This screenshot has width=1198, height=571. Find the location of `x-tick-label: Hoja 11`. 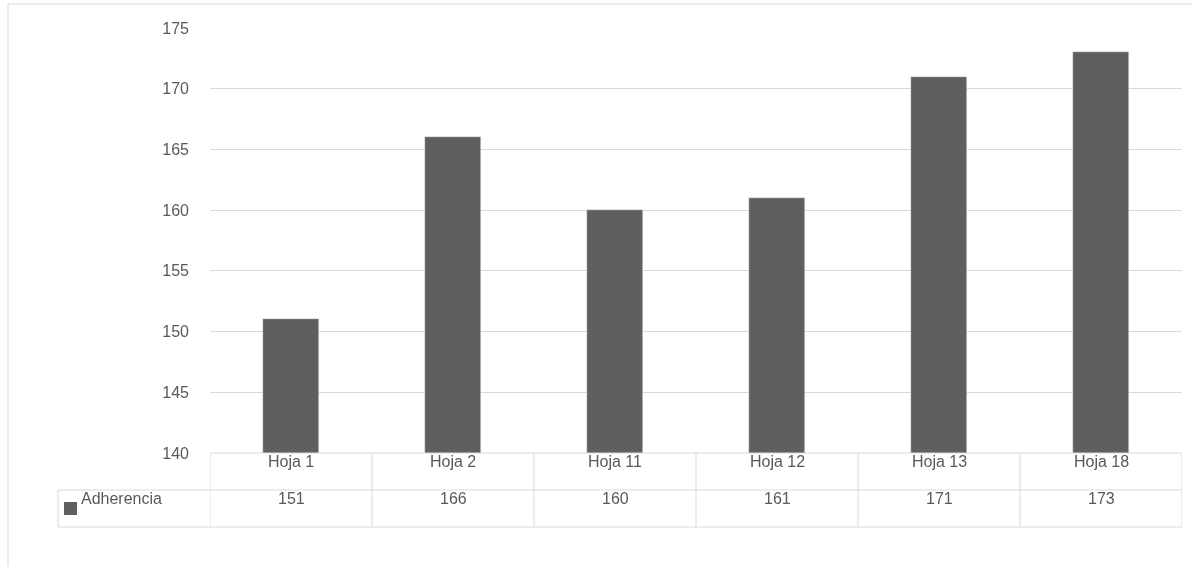

x-tick-label: Hoja 11 is located at coordinates (615, 461).